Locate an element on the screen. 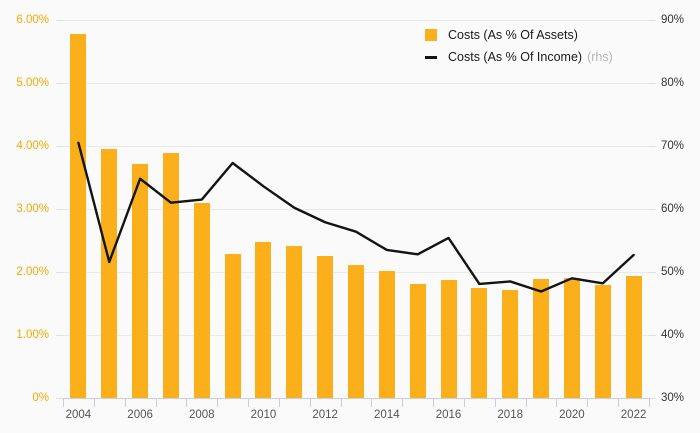 Image resolution: width=700 pixels, height=433 pixels. x-axis-tick-label: 2020 is located at coordinates (572, 415).